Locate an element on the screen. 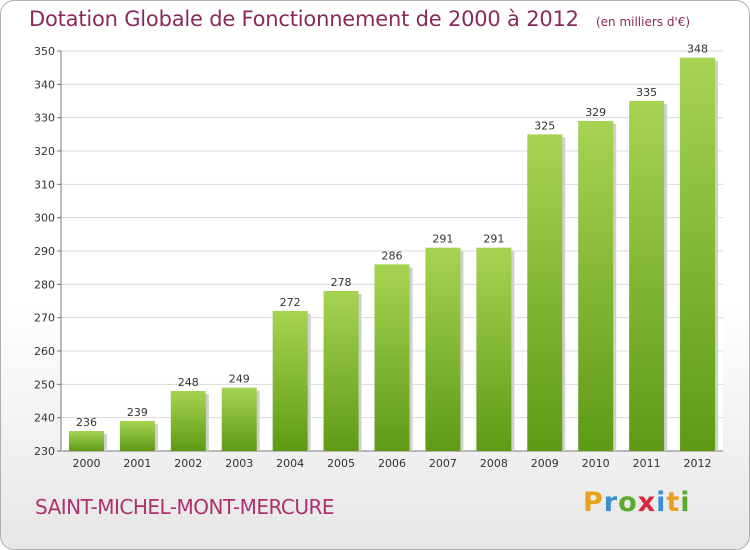 This screenshot has height=550, width=750. proxiti-logo: Proxiti is located at coordinates (637, 502).